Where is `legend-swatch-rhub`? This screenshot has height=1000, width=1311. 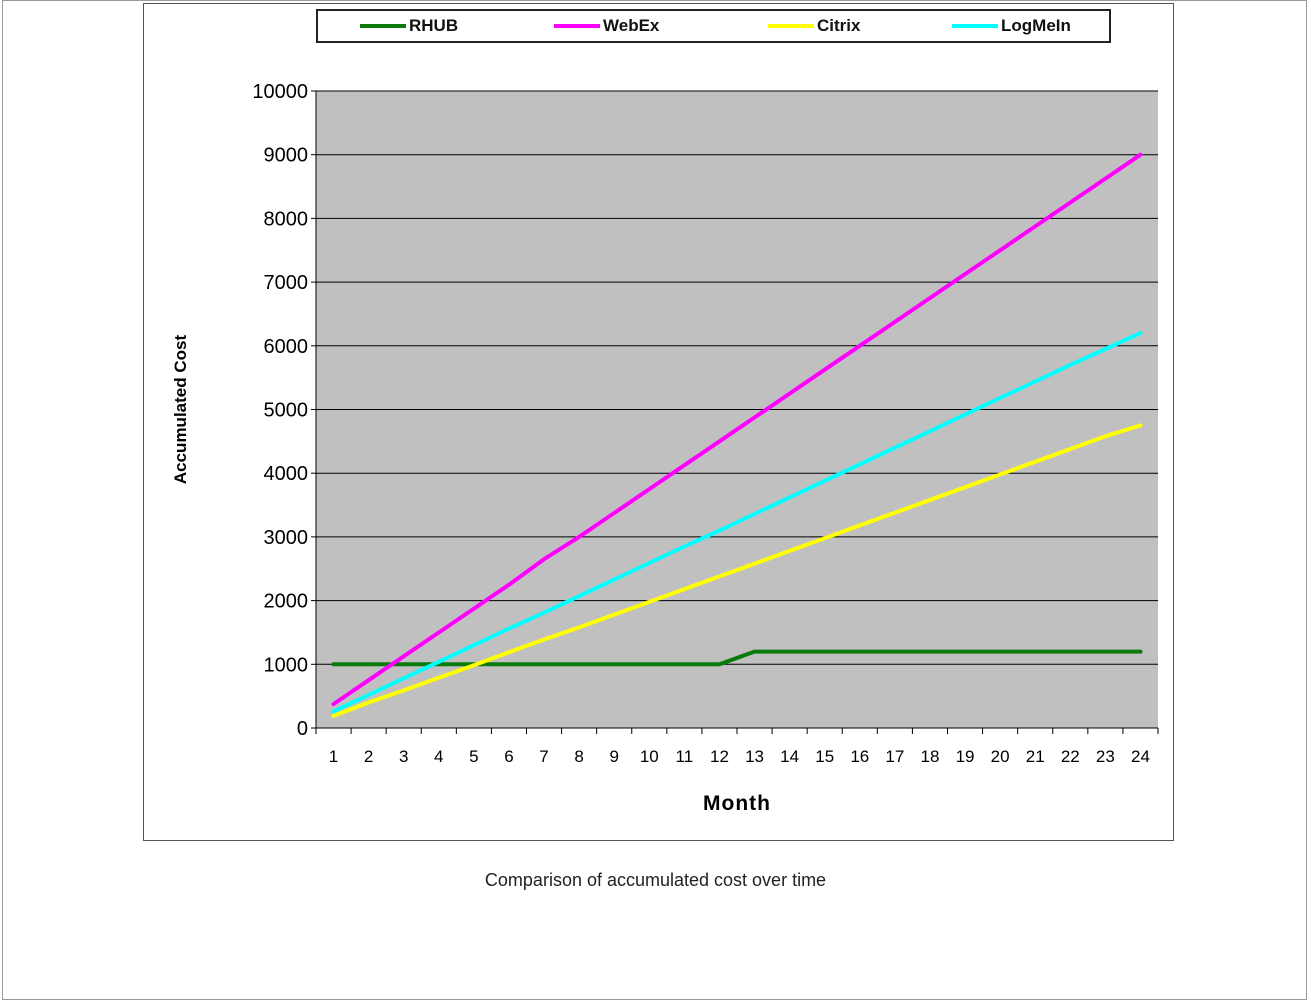 legend-swatch-rhub is located at coordinates (383, 26).